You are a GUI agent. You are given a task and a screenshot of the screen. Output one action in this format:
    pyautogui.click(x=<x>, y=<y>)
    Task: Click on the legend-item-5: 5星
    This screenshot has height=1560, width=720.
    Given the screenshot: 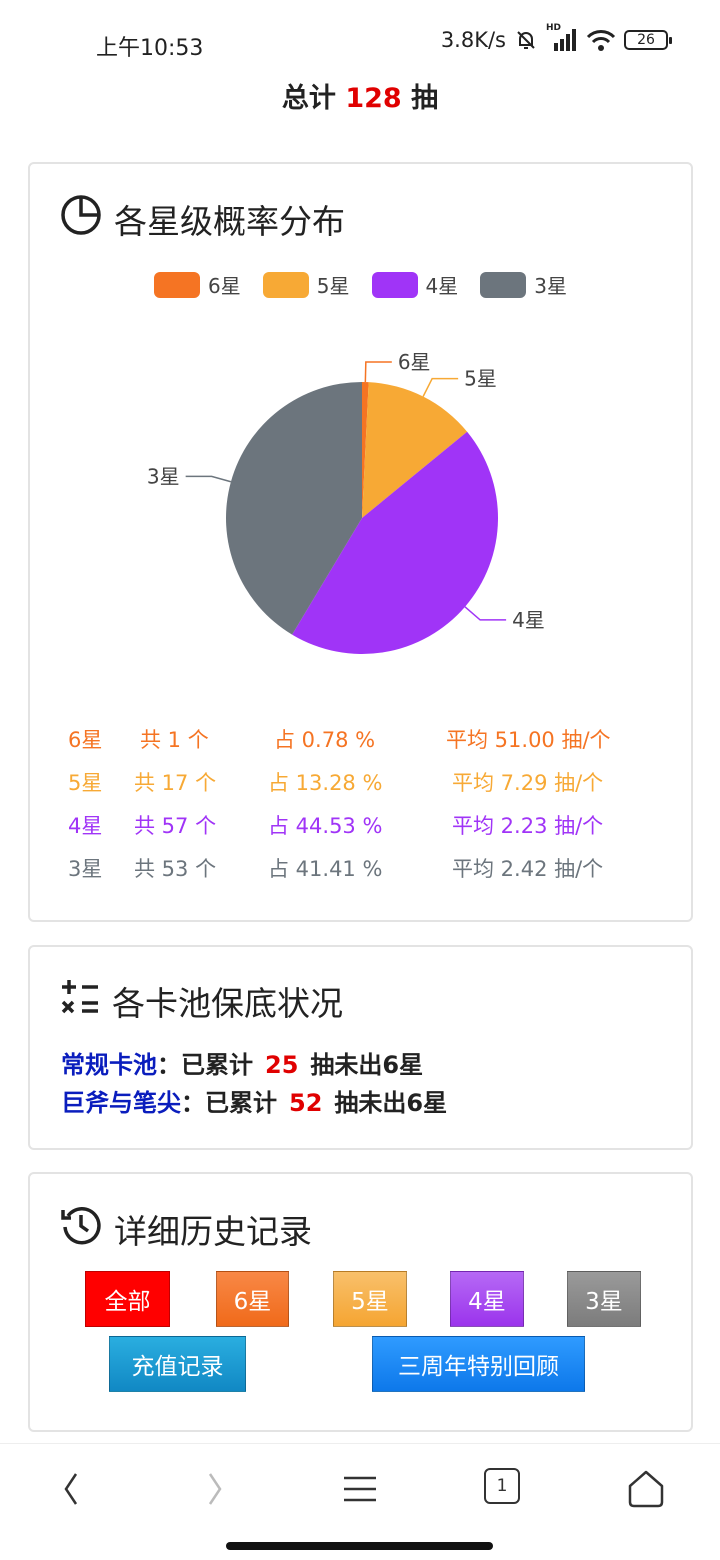 What is the action you would take?
    pyautogui.click(x=306, y=284)
    